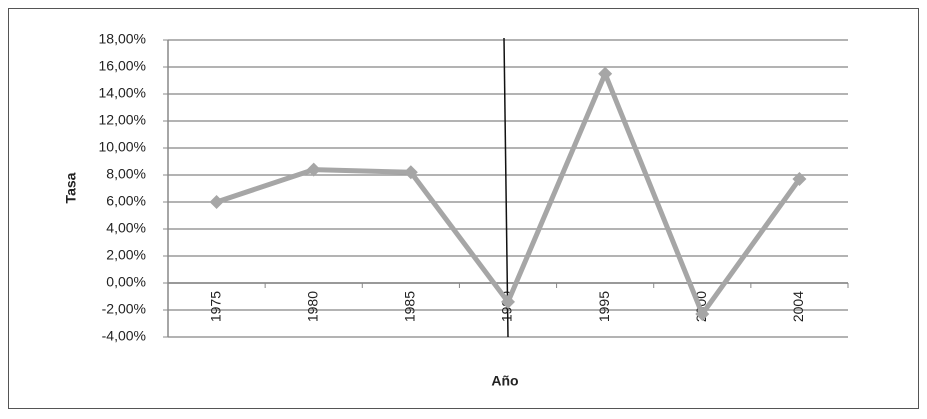 Image resolution: width=927 pixels, height=419 pixels. I want to click on x-tick-label: 2004, so click(798, 306).